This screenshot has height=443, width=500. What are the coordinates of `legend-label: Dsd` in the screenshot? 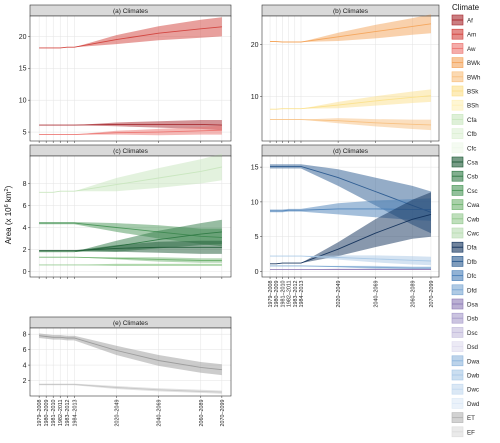 It's located at (473, 347).